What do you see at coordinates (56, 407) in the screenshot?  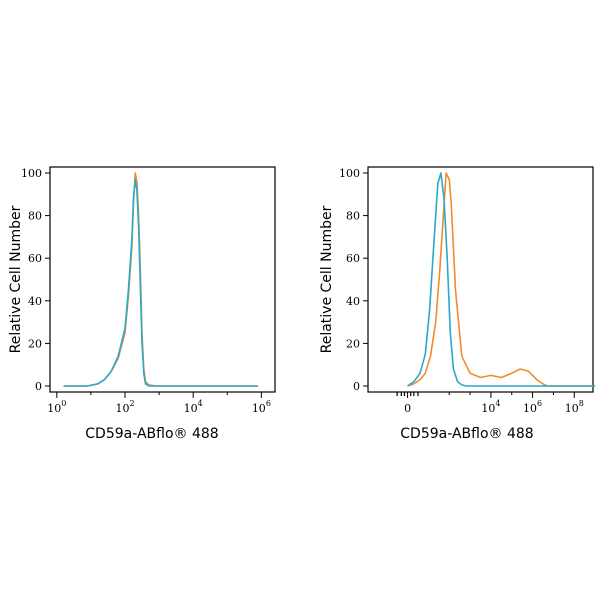 I see `x-tick-label: 10⁰` at bounding box center [56, 407].